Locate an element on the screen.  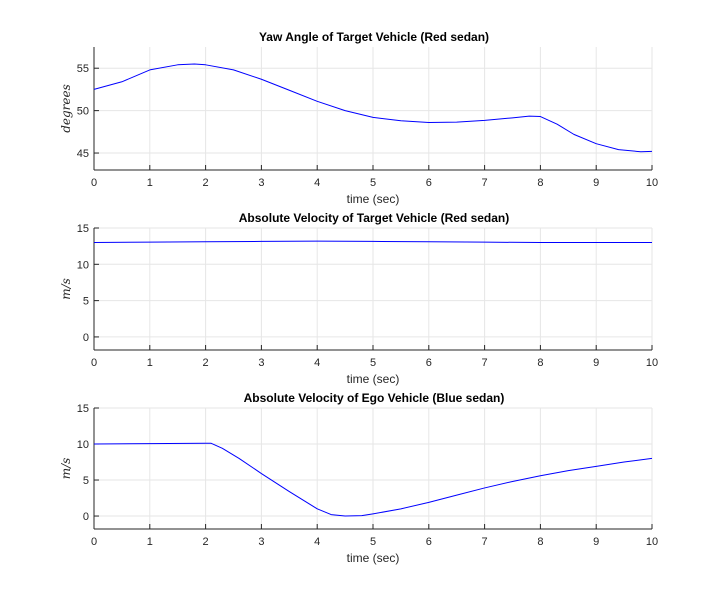
y-axis-label: degrees is located at coordinates (66, 108).